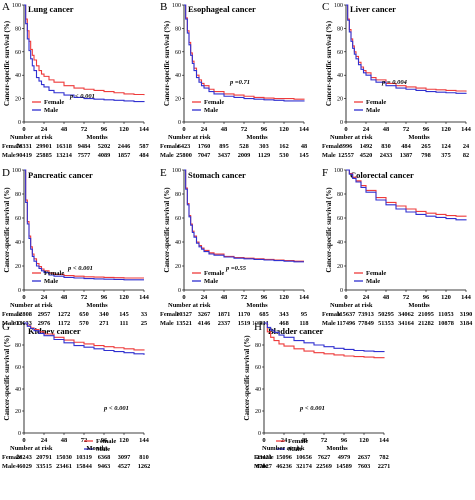 This screenshot has width=475, height=500. What do you see at coordinates (425, 155) in the screenshot?
I see `risk-value: 798` at bounding box center [425, 155].